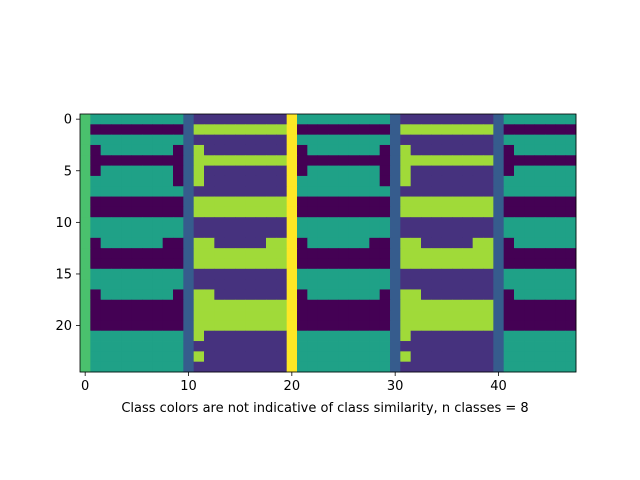 The height and width of the screenshot is (480, 640). What do you see at coordinates (63, 223) in the screenshot?
I see `y-tick-label: 10` at bounding box center [63, 223].